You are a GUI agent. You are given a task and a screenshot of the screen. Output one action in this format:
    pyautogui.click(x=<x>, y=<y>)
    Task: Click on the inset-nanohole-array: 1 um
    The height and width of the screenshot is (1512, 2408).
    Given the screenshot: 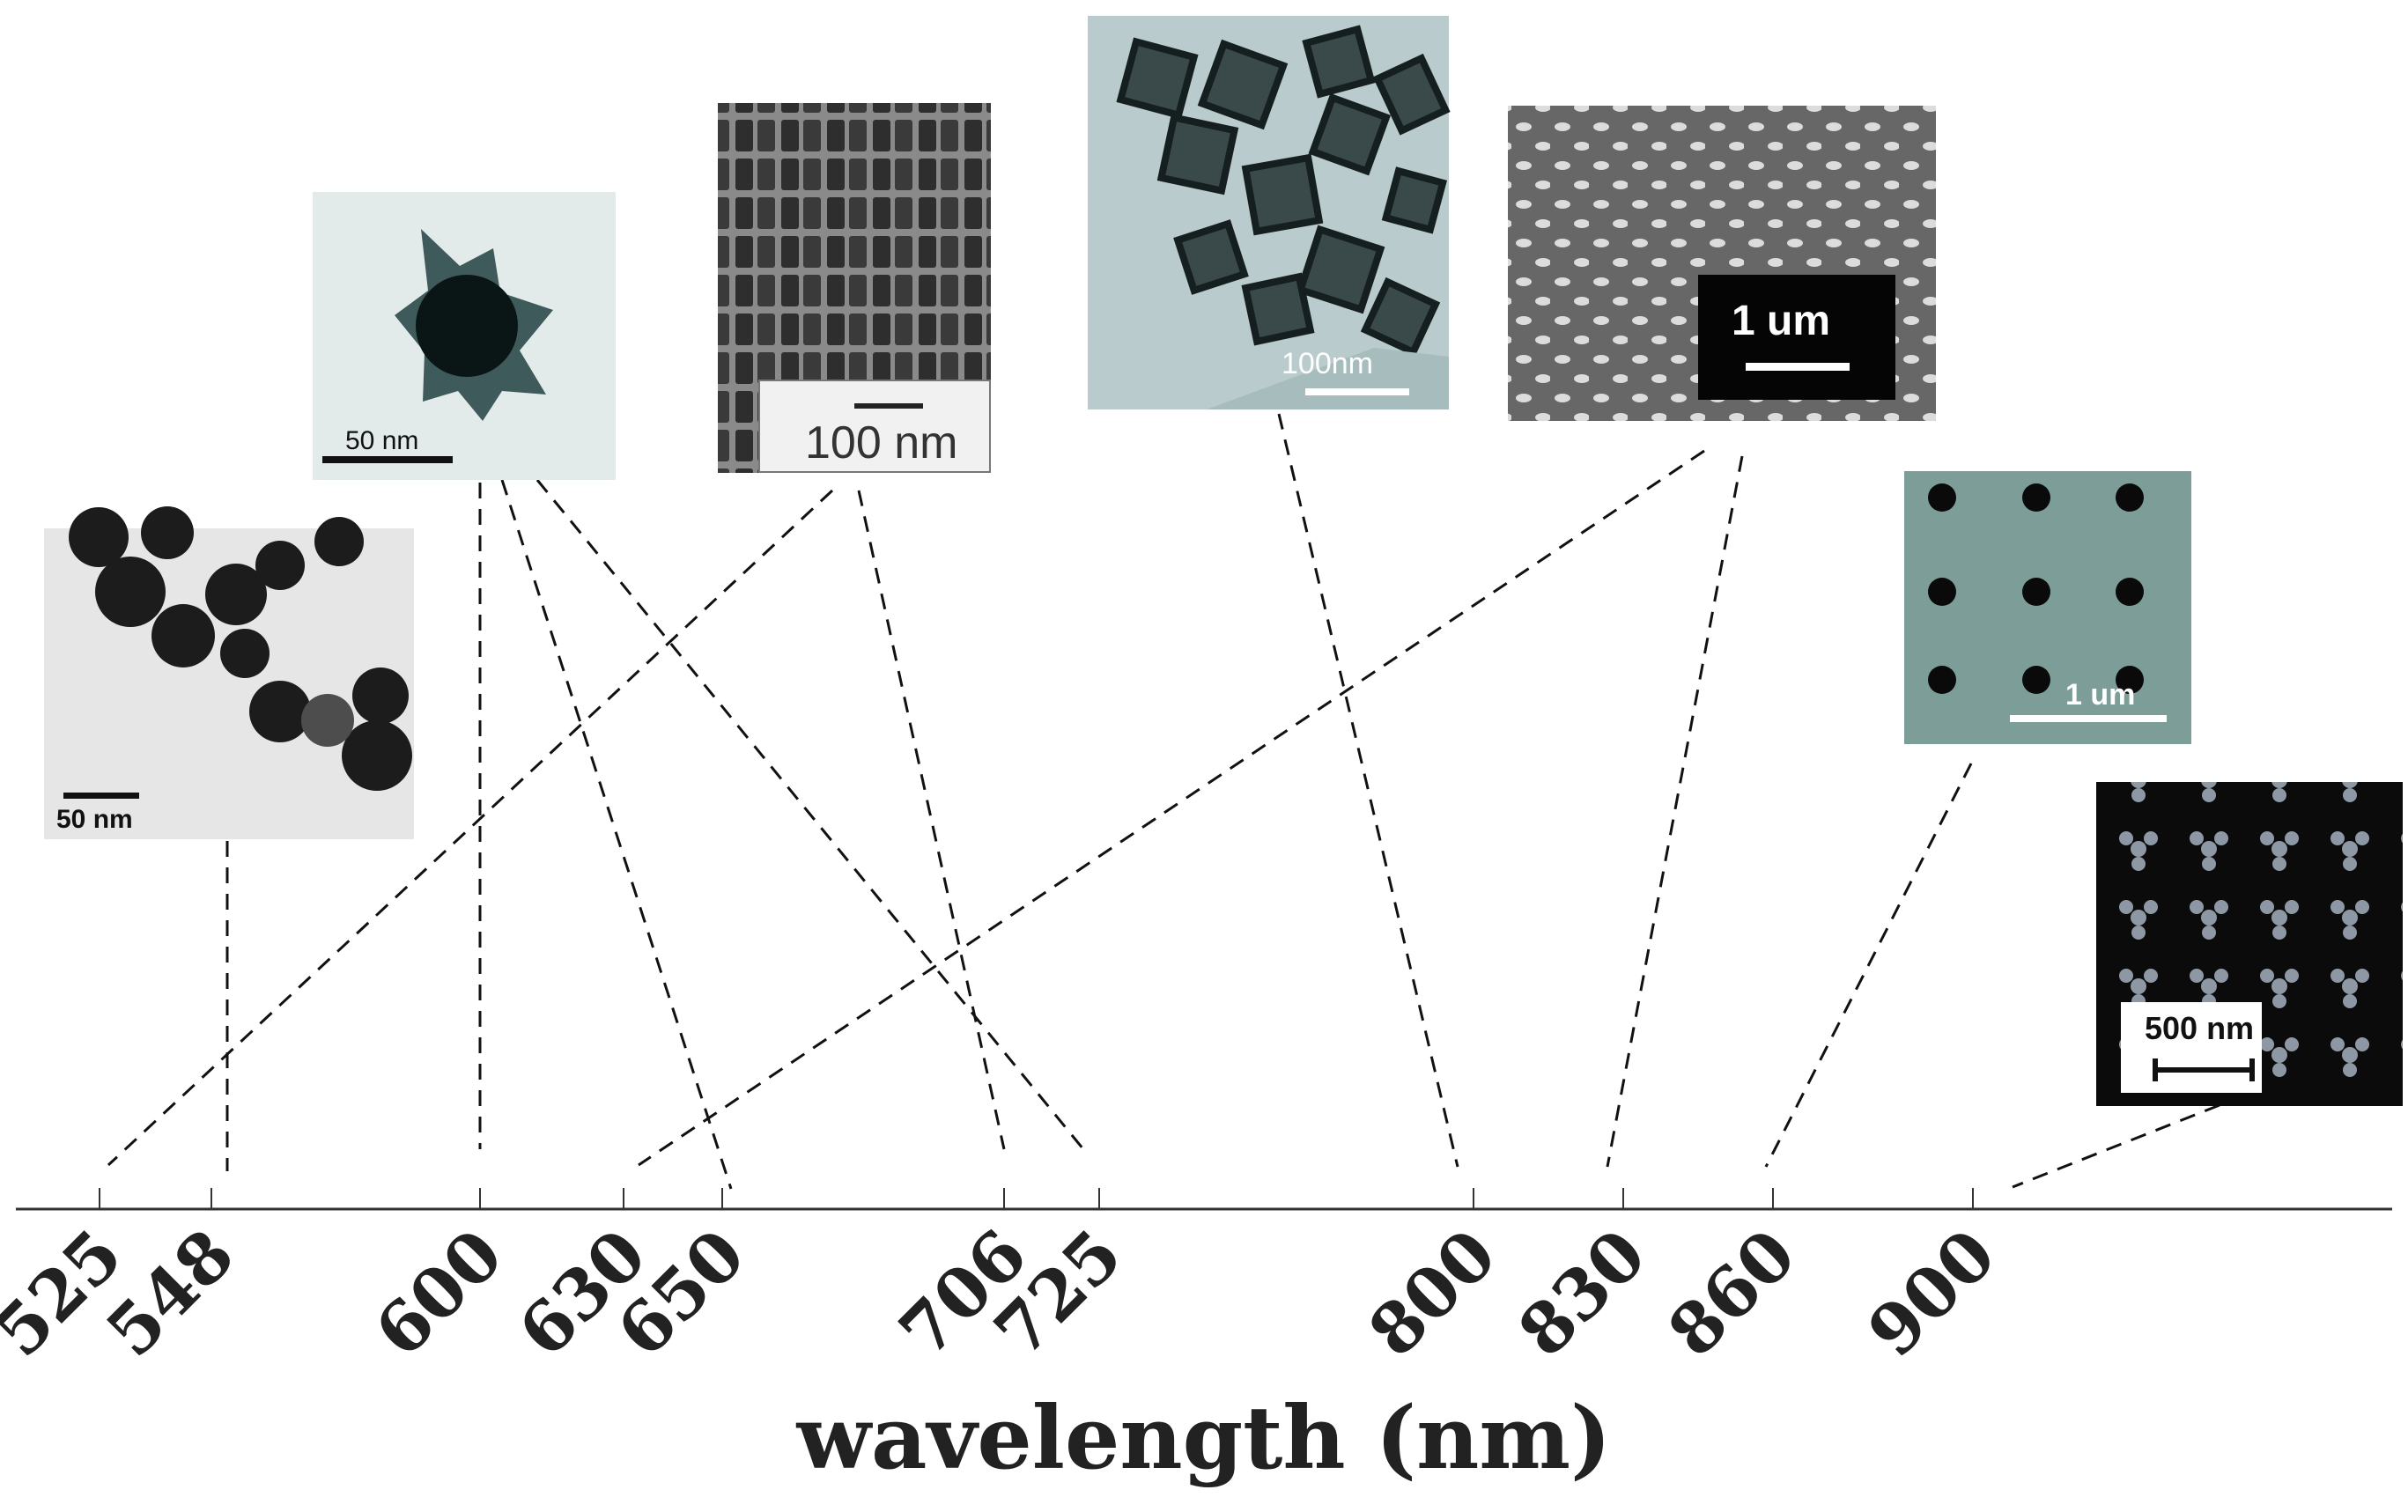 What is the action you would take?
    pyautogui.click(x=2048, y=607)
    